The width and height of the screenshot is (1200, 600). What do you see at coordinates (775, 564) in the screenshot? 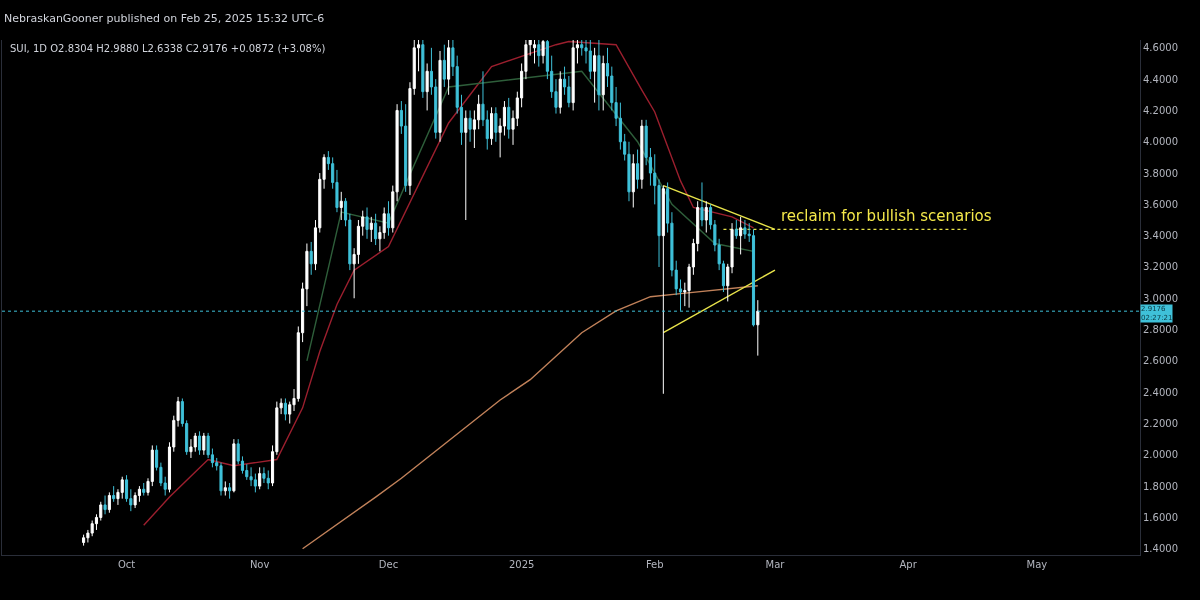
I see `x-tick-label: Mar` at bounding box center [775, 564].